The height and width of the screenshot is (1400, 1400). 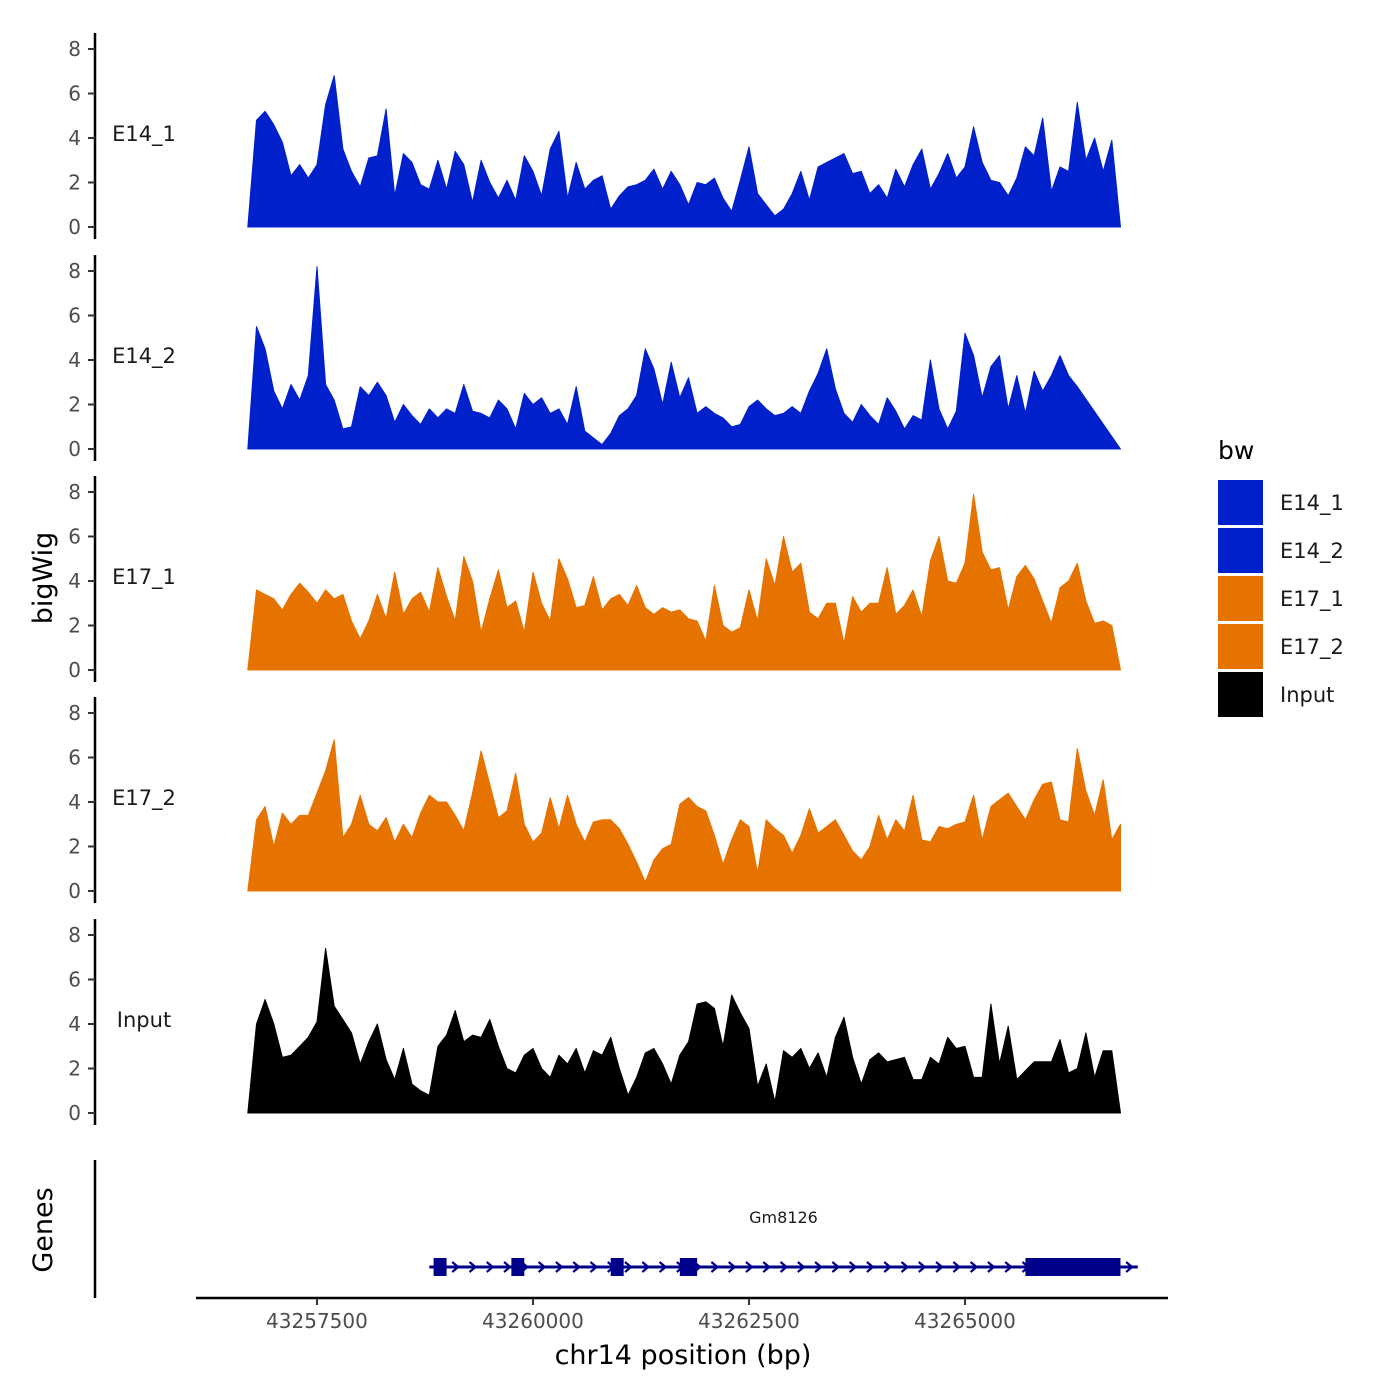 I want to click on legend: bw E14_1 E14_2 E17_1 E17_2 Input, so click(x=1281, y=576).